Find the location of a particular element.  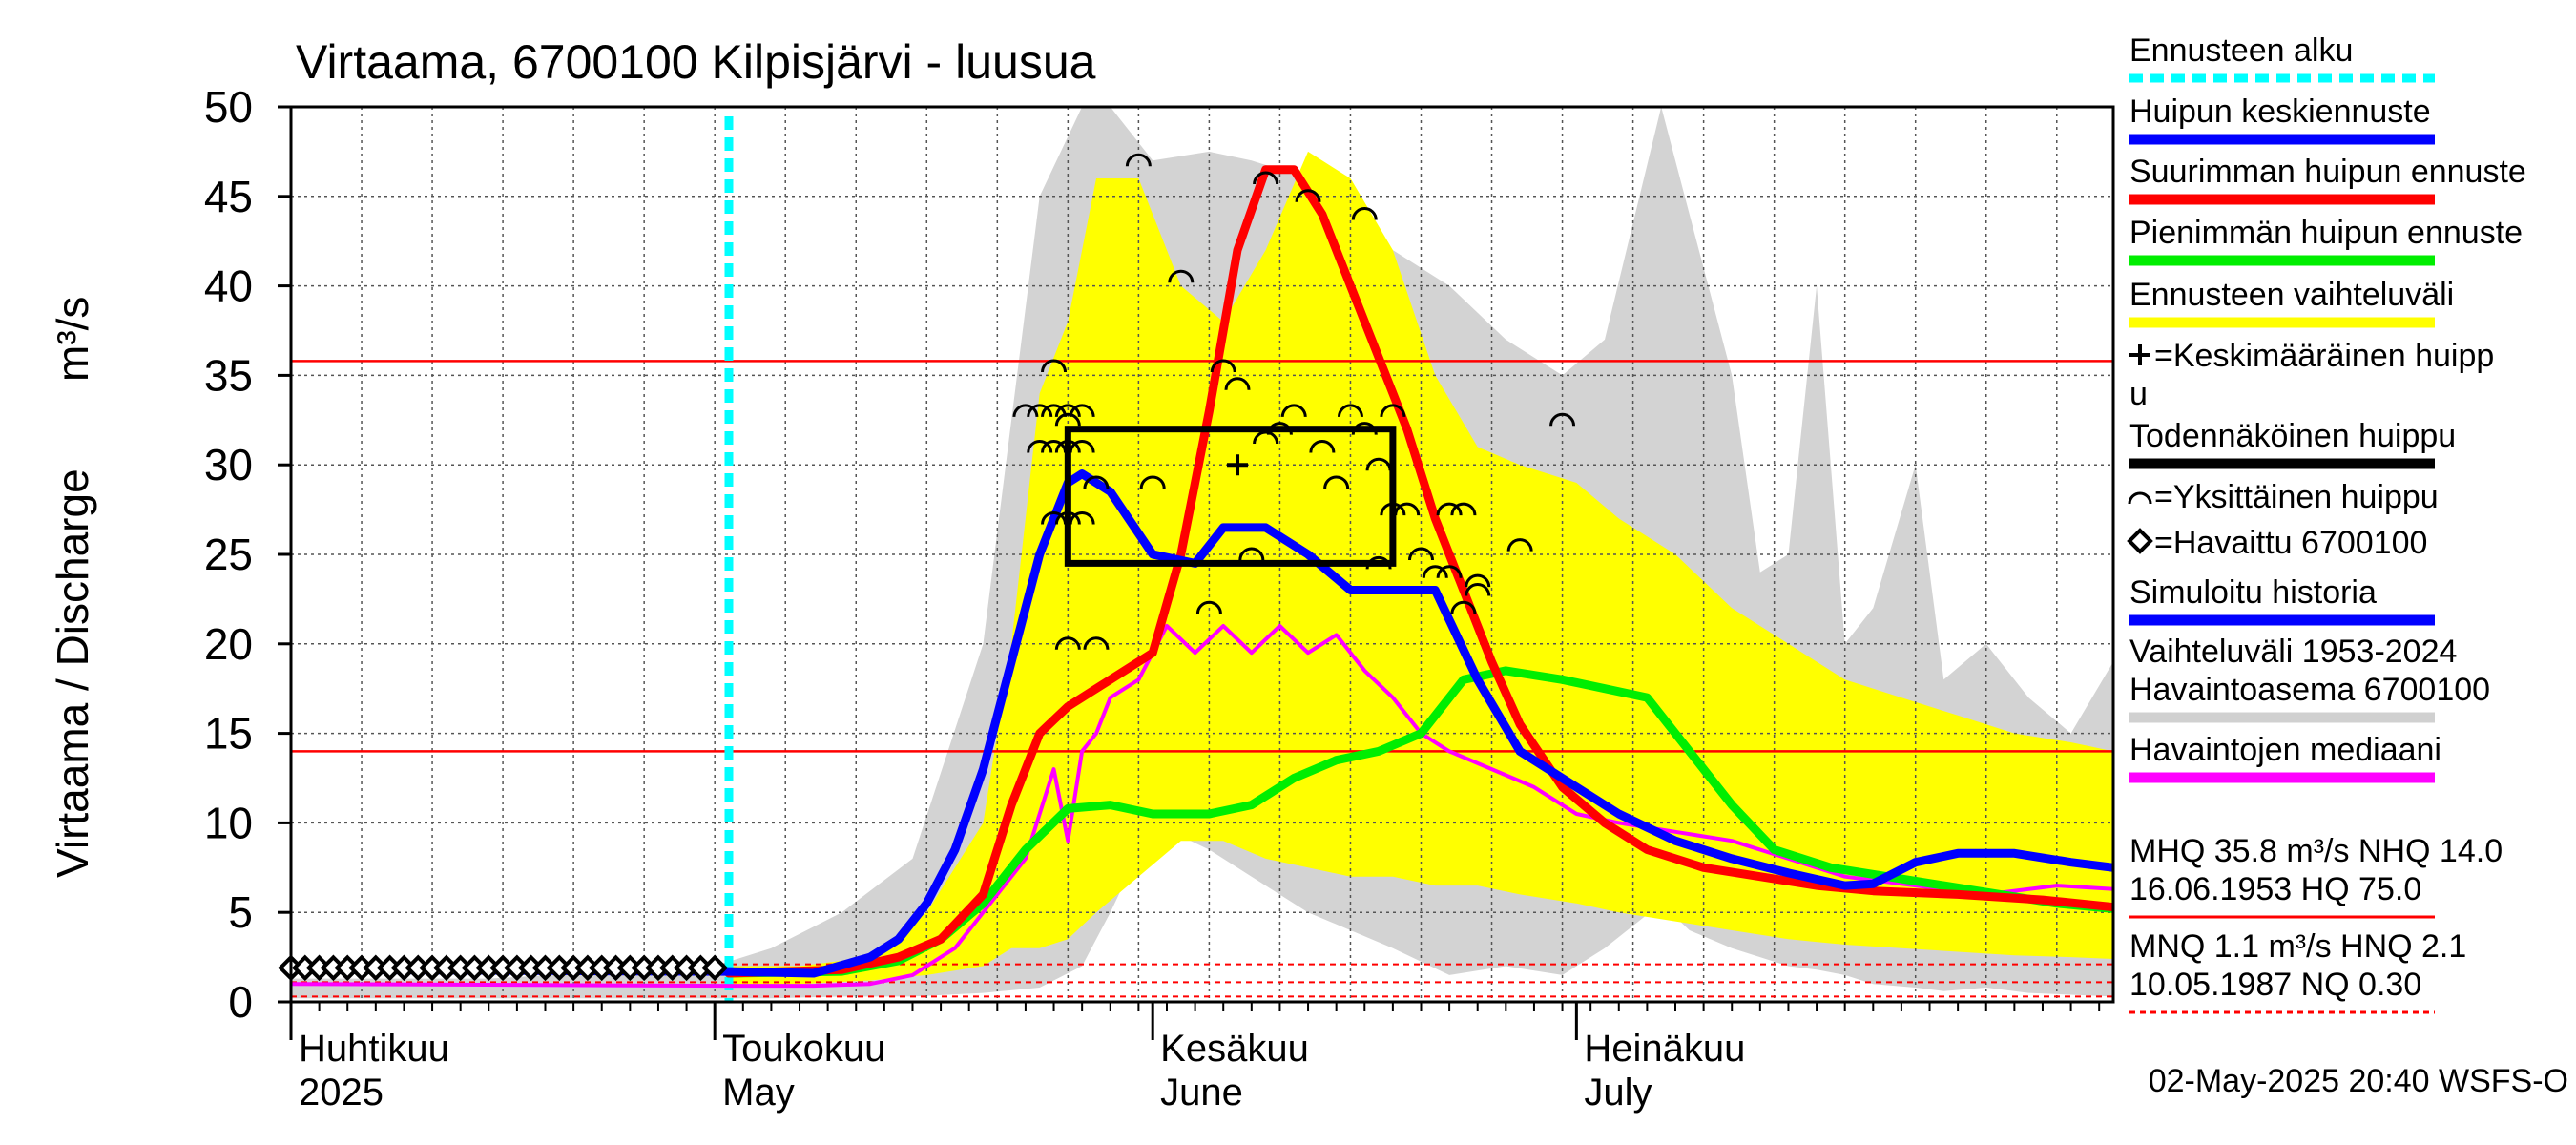

y-tick-label: 30 is located at coordinates (228, 464).